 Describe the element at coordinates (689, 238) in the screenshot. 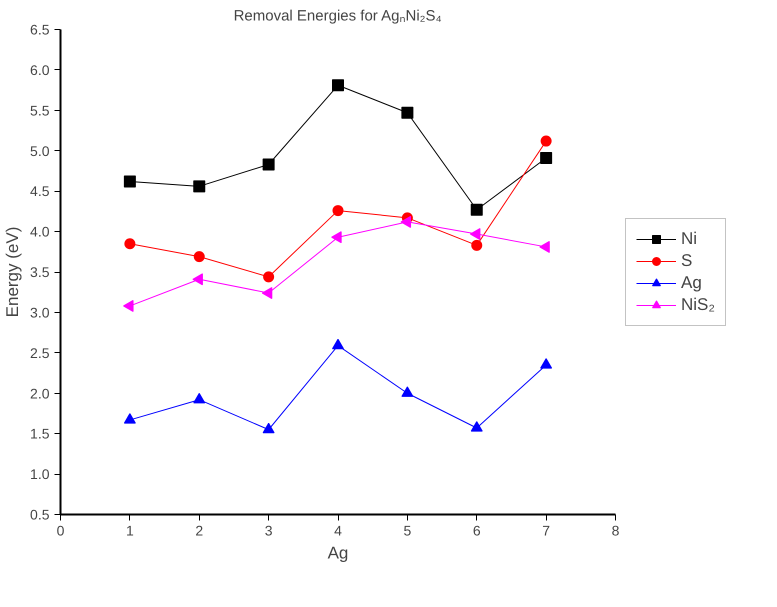

I see `legend-label: Ni` at that location.